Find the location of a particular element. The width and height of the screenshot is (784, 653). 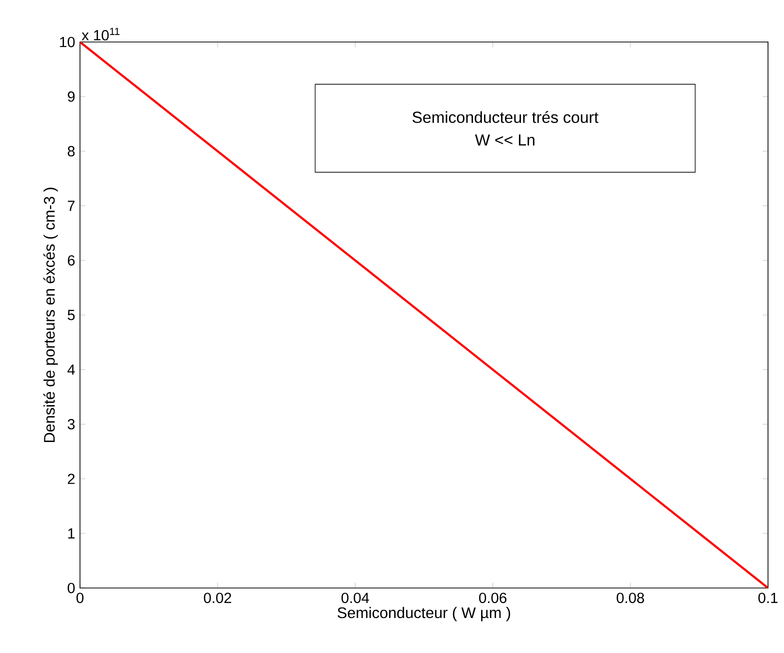

y-tick-label: 5 is located at coordinates (71, 315).